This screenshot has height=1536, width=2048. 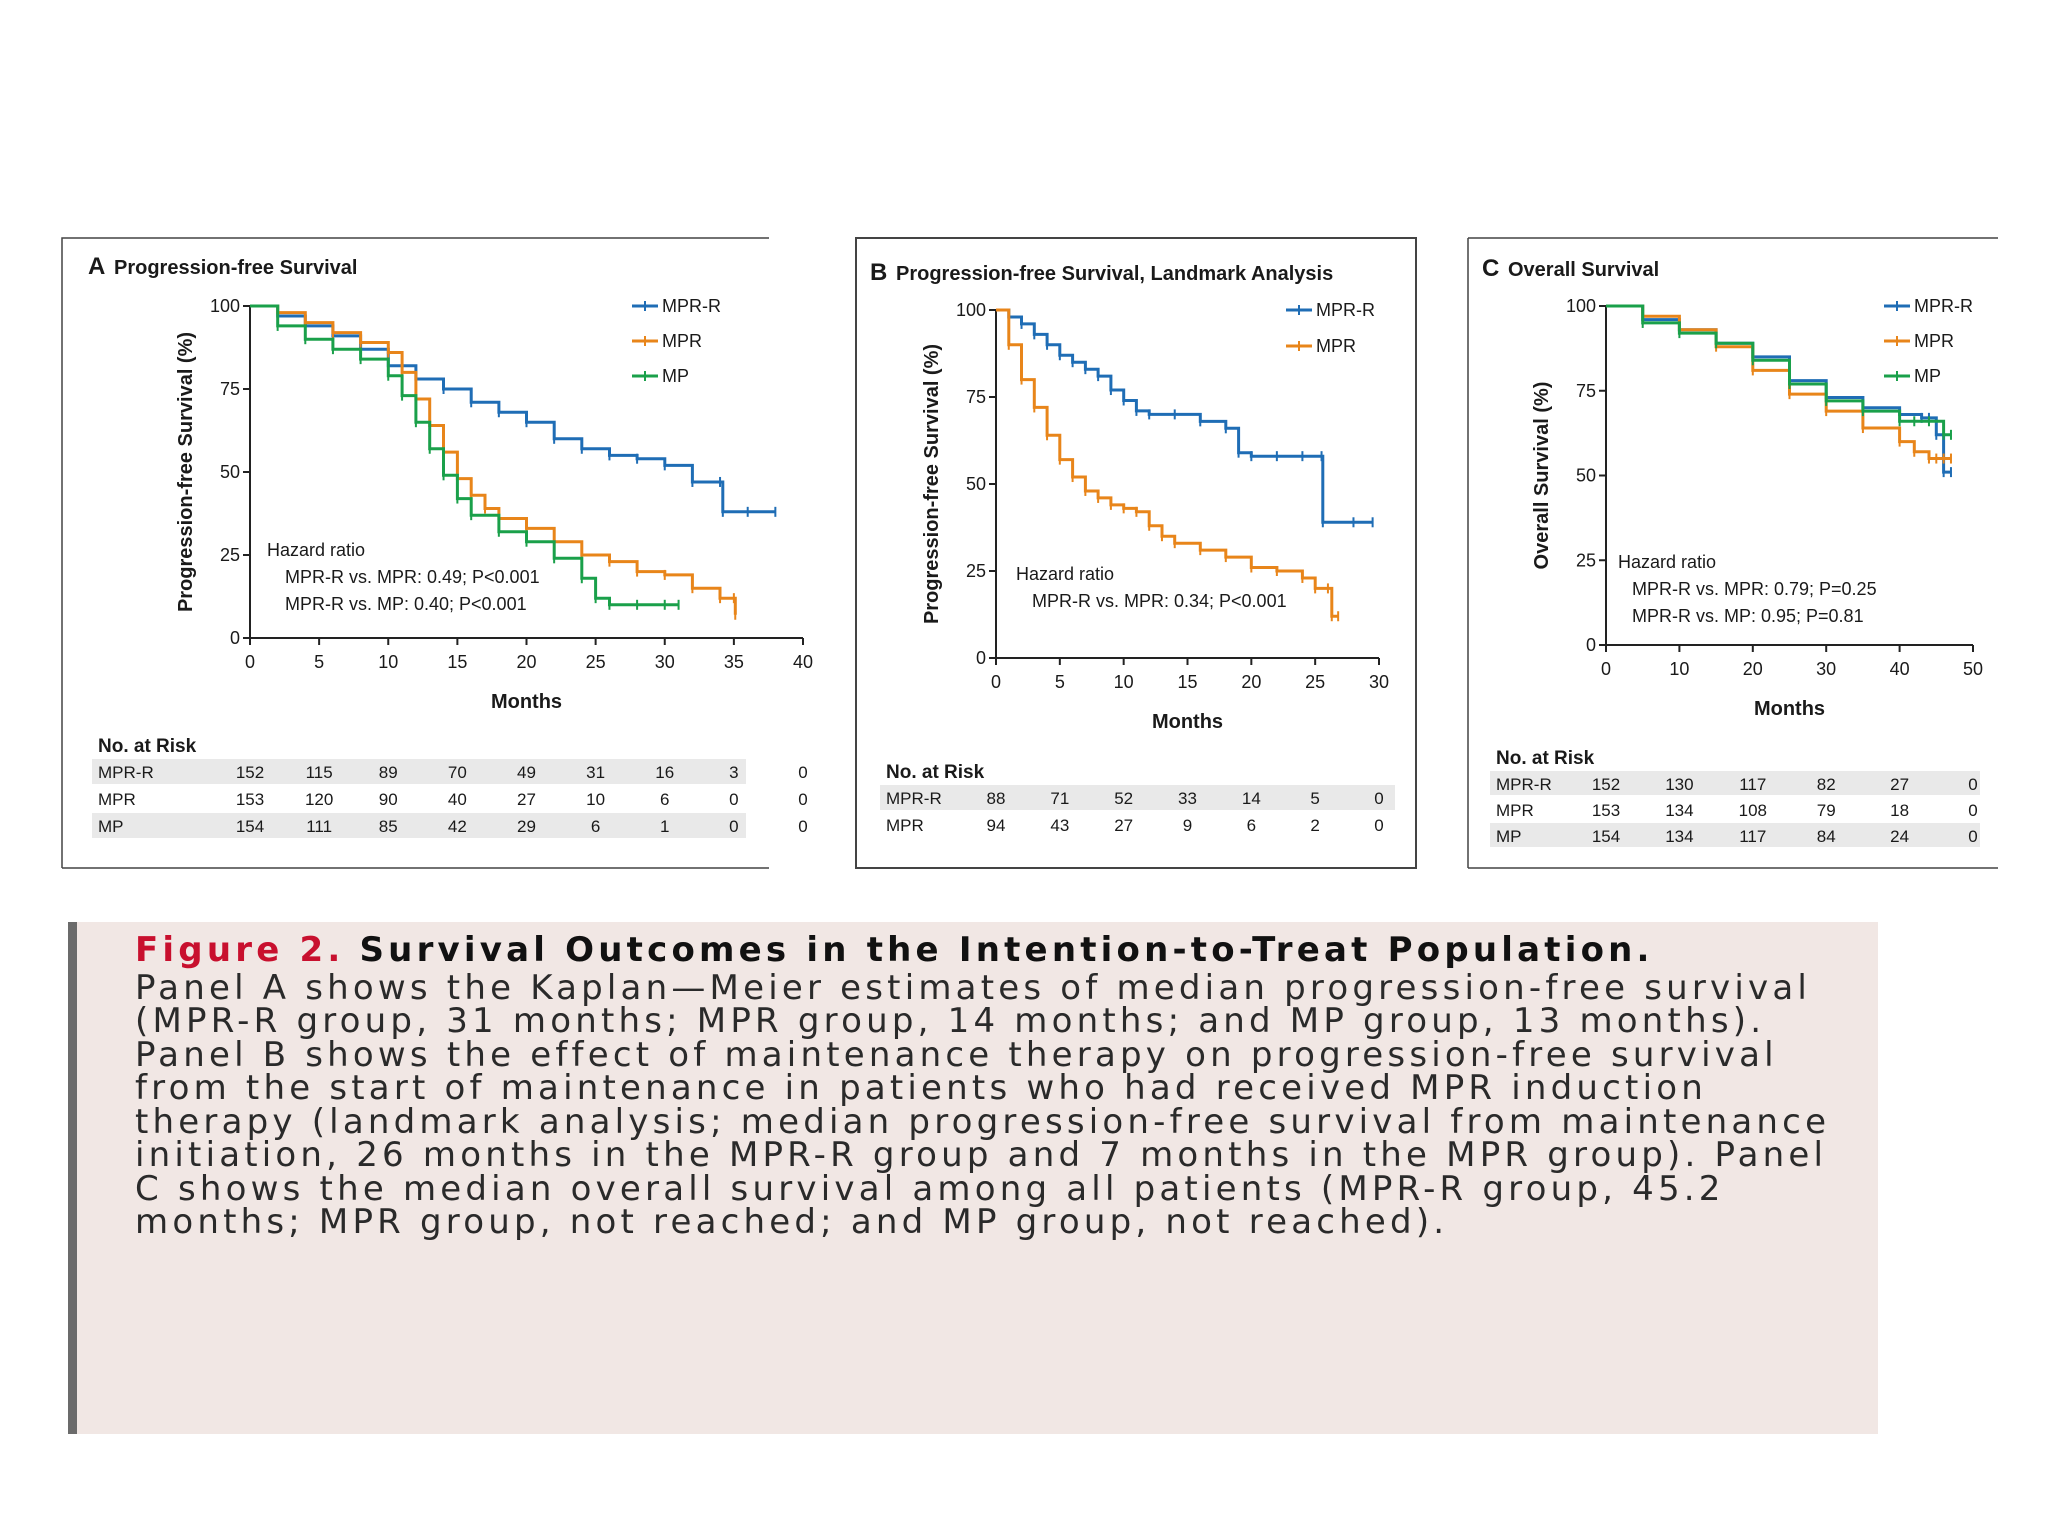 I want to click on risk-cell: 120, so click(x=319, y=799).